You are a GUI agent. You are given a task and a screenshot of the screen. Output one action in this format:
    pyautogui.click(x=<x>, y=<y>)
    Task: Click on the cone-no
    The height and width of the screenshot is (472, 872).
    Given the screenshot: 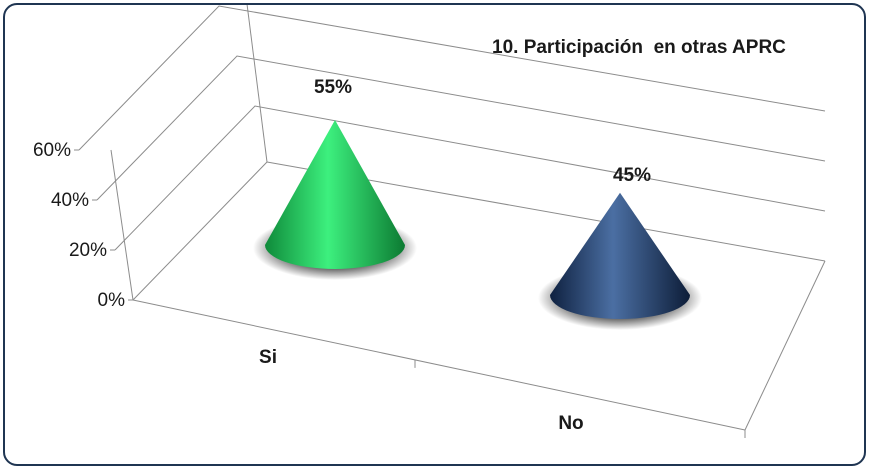 What is the action you would take?
    pyautogui.click(x=620, y=255)
    